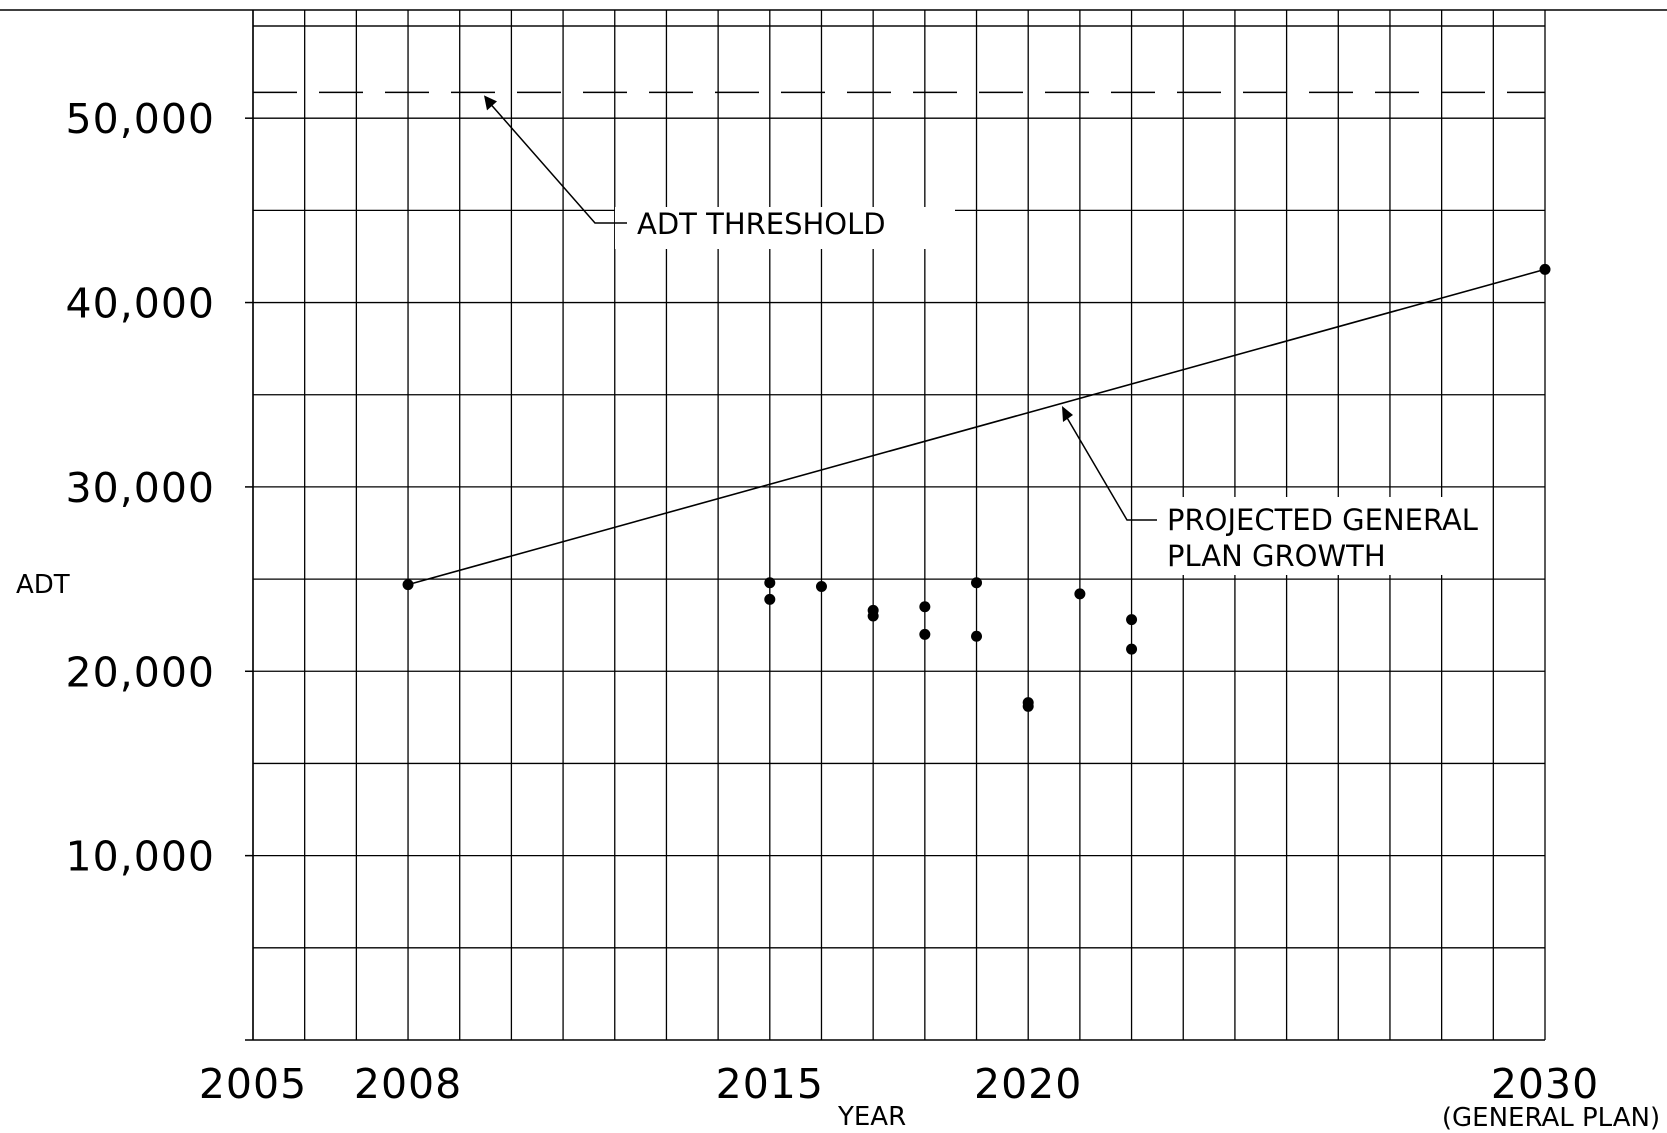 The height and width of the screenshot is (1133, 1667). I want to click on y-axis-label: ADT, so click(43, 585).